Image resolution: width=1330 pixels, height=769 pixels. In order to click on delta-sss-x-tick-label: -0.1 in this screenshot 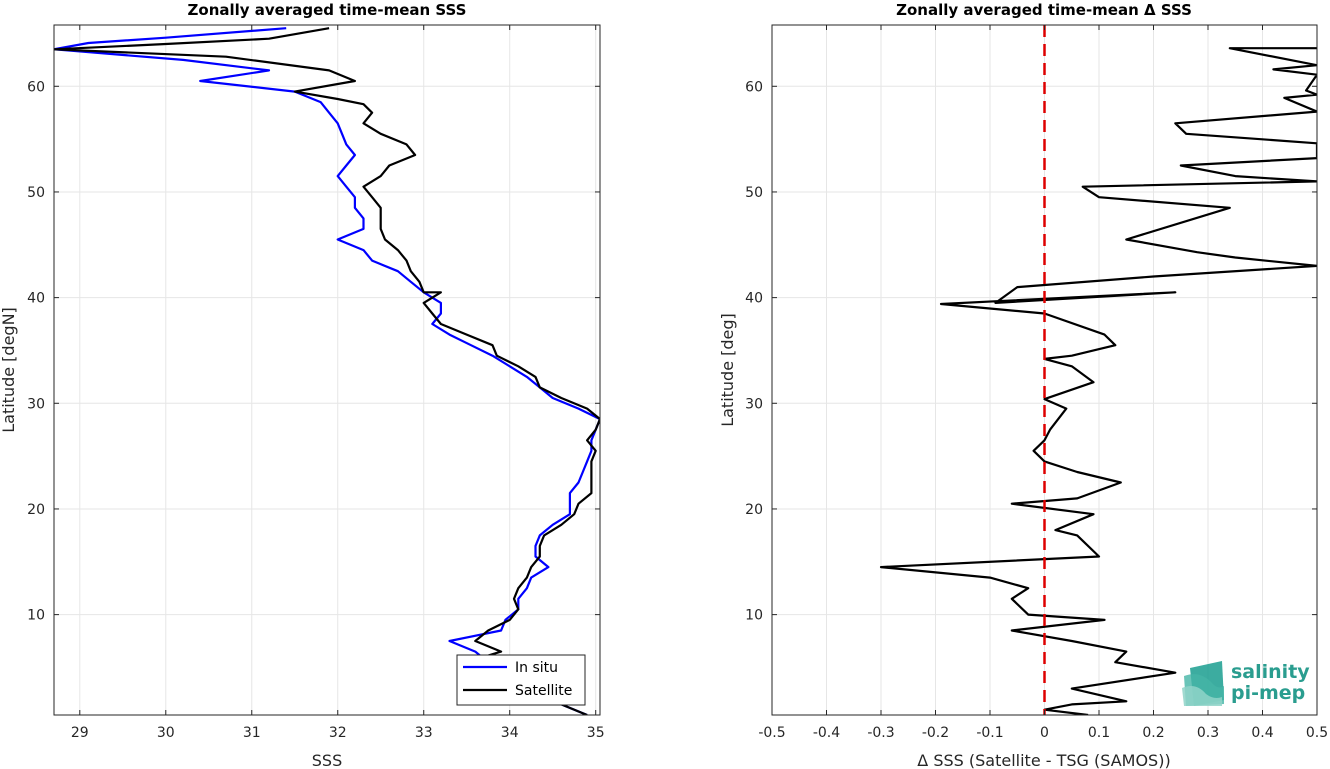, I will do `click(989, 733)`.